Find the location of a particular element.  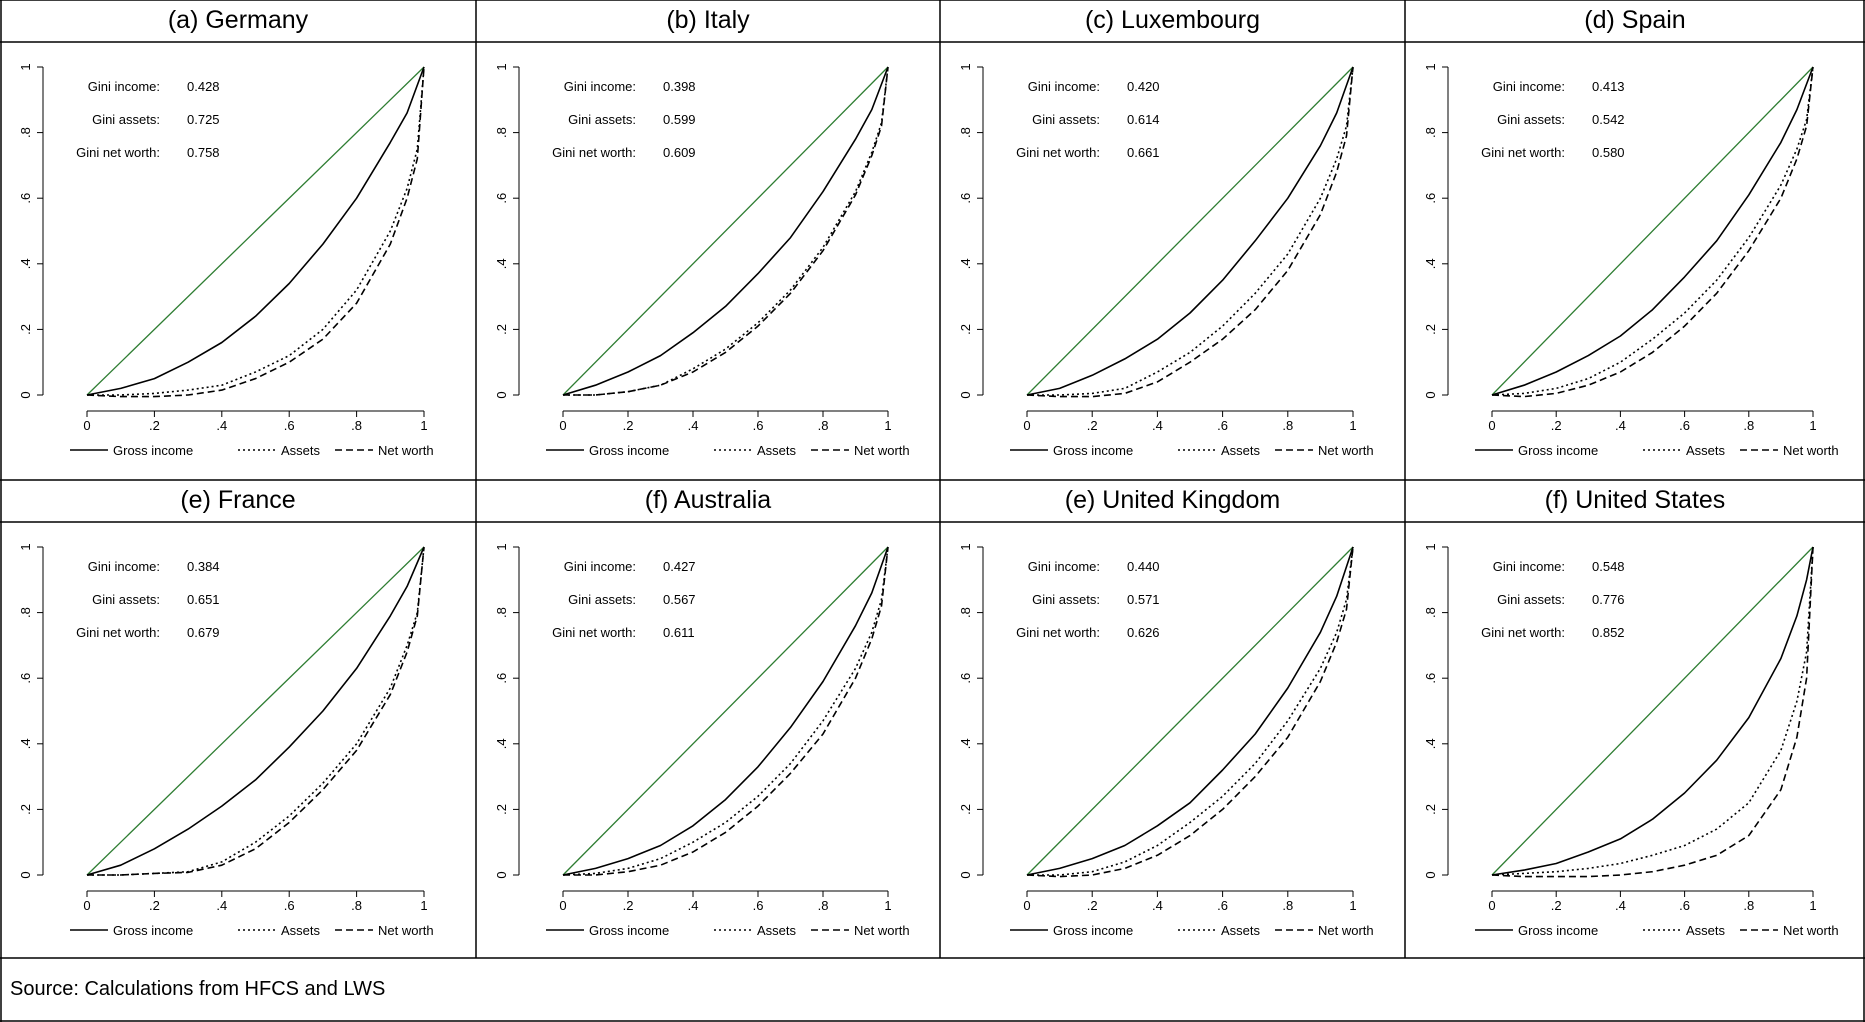

gini-value: 0.428 is located at coordinates (203, 86).